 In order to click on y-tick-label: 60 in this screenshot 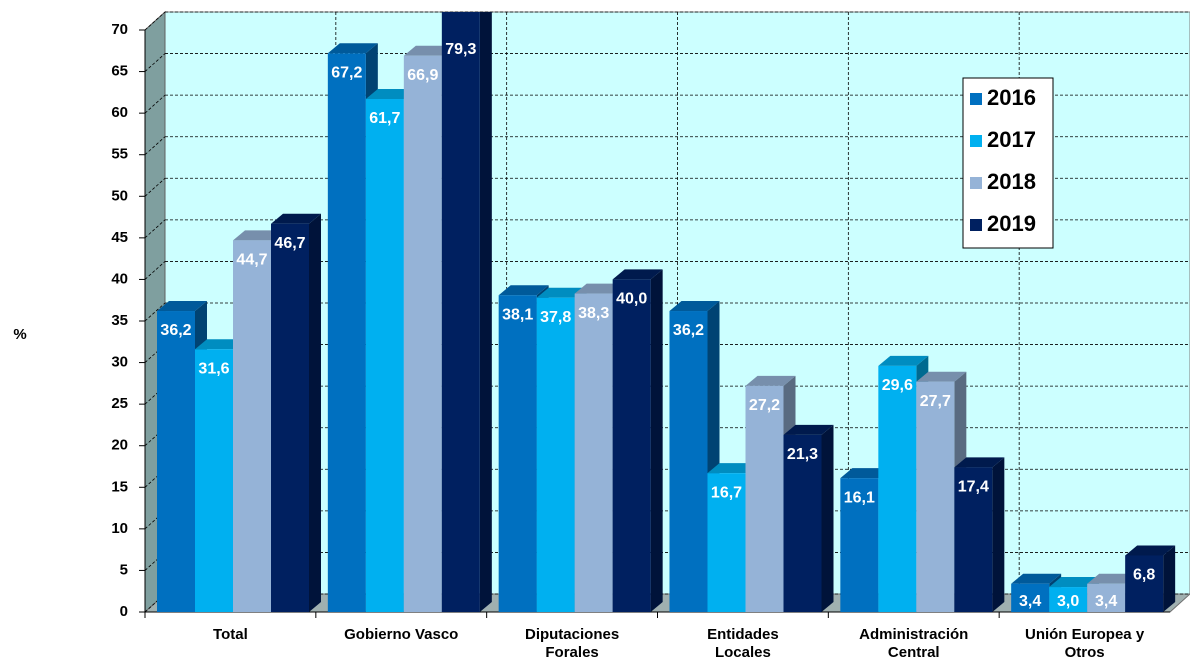, I will do `click(119, 112)`.